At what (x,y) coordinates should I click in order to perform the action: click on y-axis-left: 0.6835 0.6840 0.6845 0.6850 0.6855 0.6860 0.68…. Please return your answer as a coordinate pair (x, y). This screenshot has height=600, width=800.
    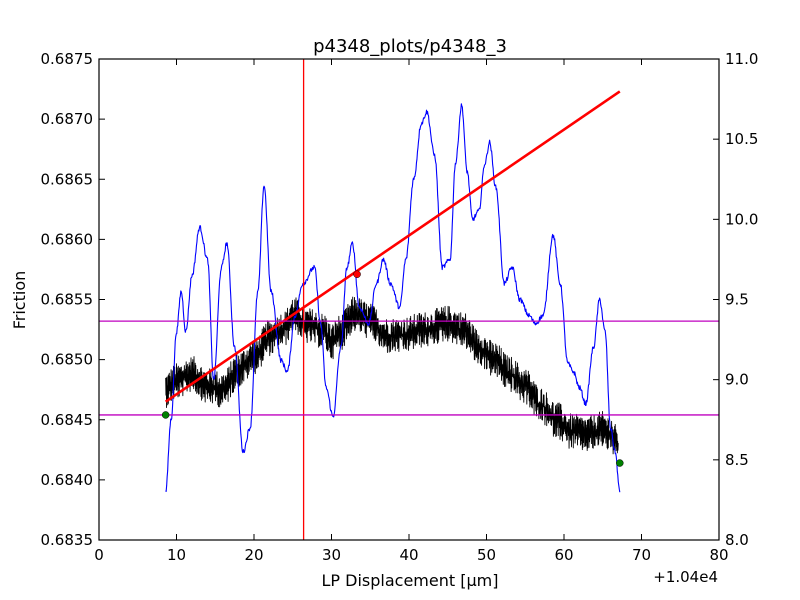
    Looking at the image, I should click on (73, 299).